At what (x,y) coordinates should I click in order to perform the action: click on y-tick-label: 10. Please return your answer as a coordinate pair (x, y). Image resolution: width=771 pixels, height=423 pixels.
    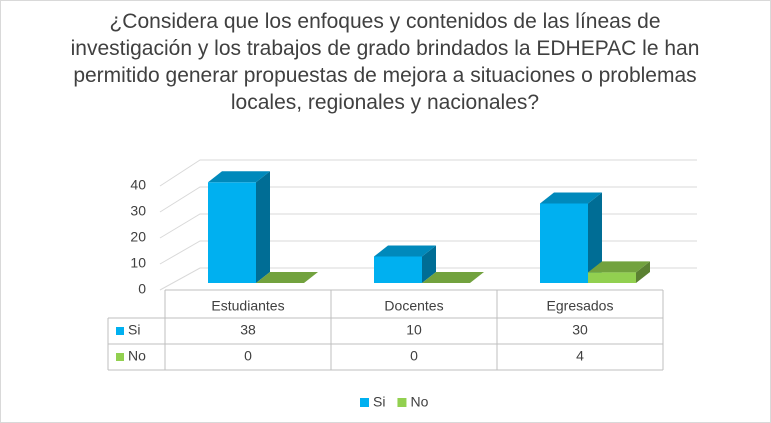
    Looking at the image, I should click on (138, 263).